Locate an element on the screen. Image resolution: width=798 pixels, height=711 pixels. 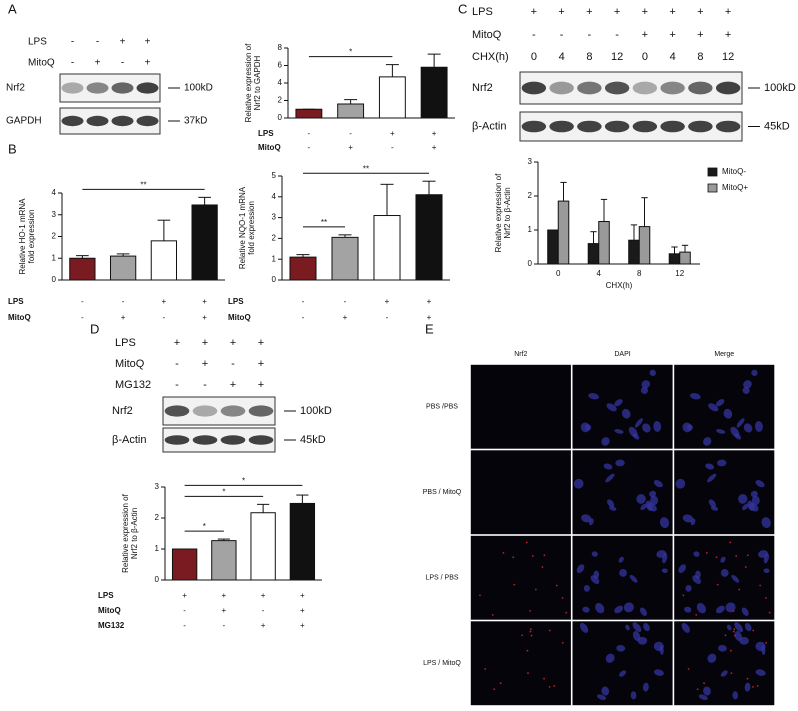
condition-label: MitoQ is located at coordinates (109, 610).